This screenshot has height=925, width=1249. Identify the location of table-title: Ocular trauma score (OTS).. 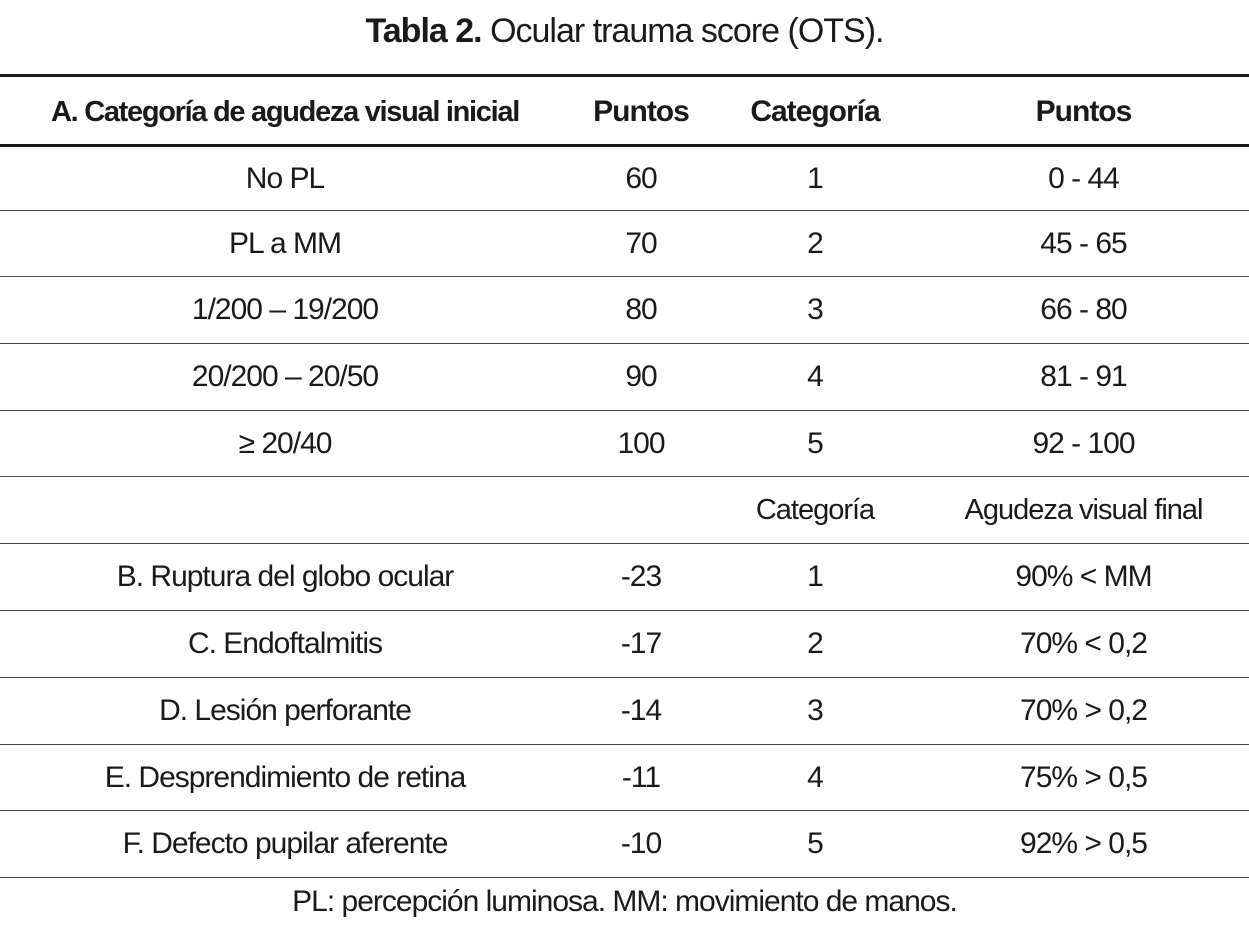
(687, 31).